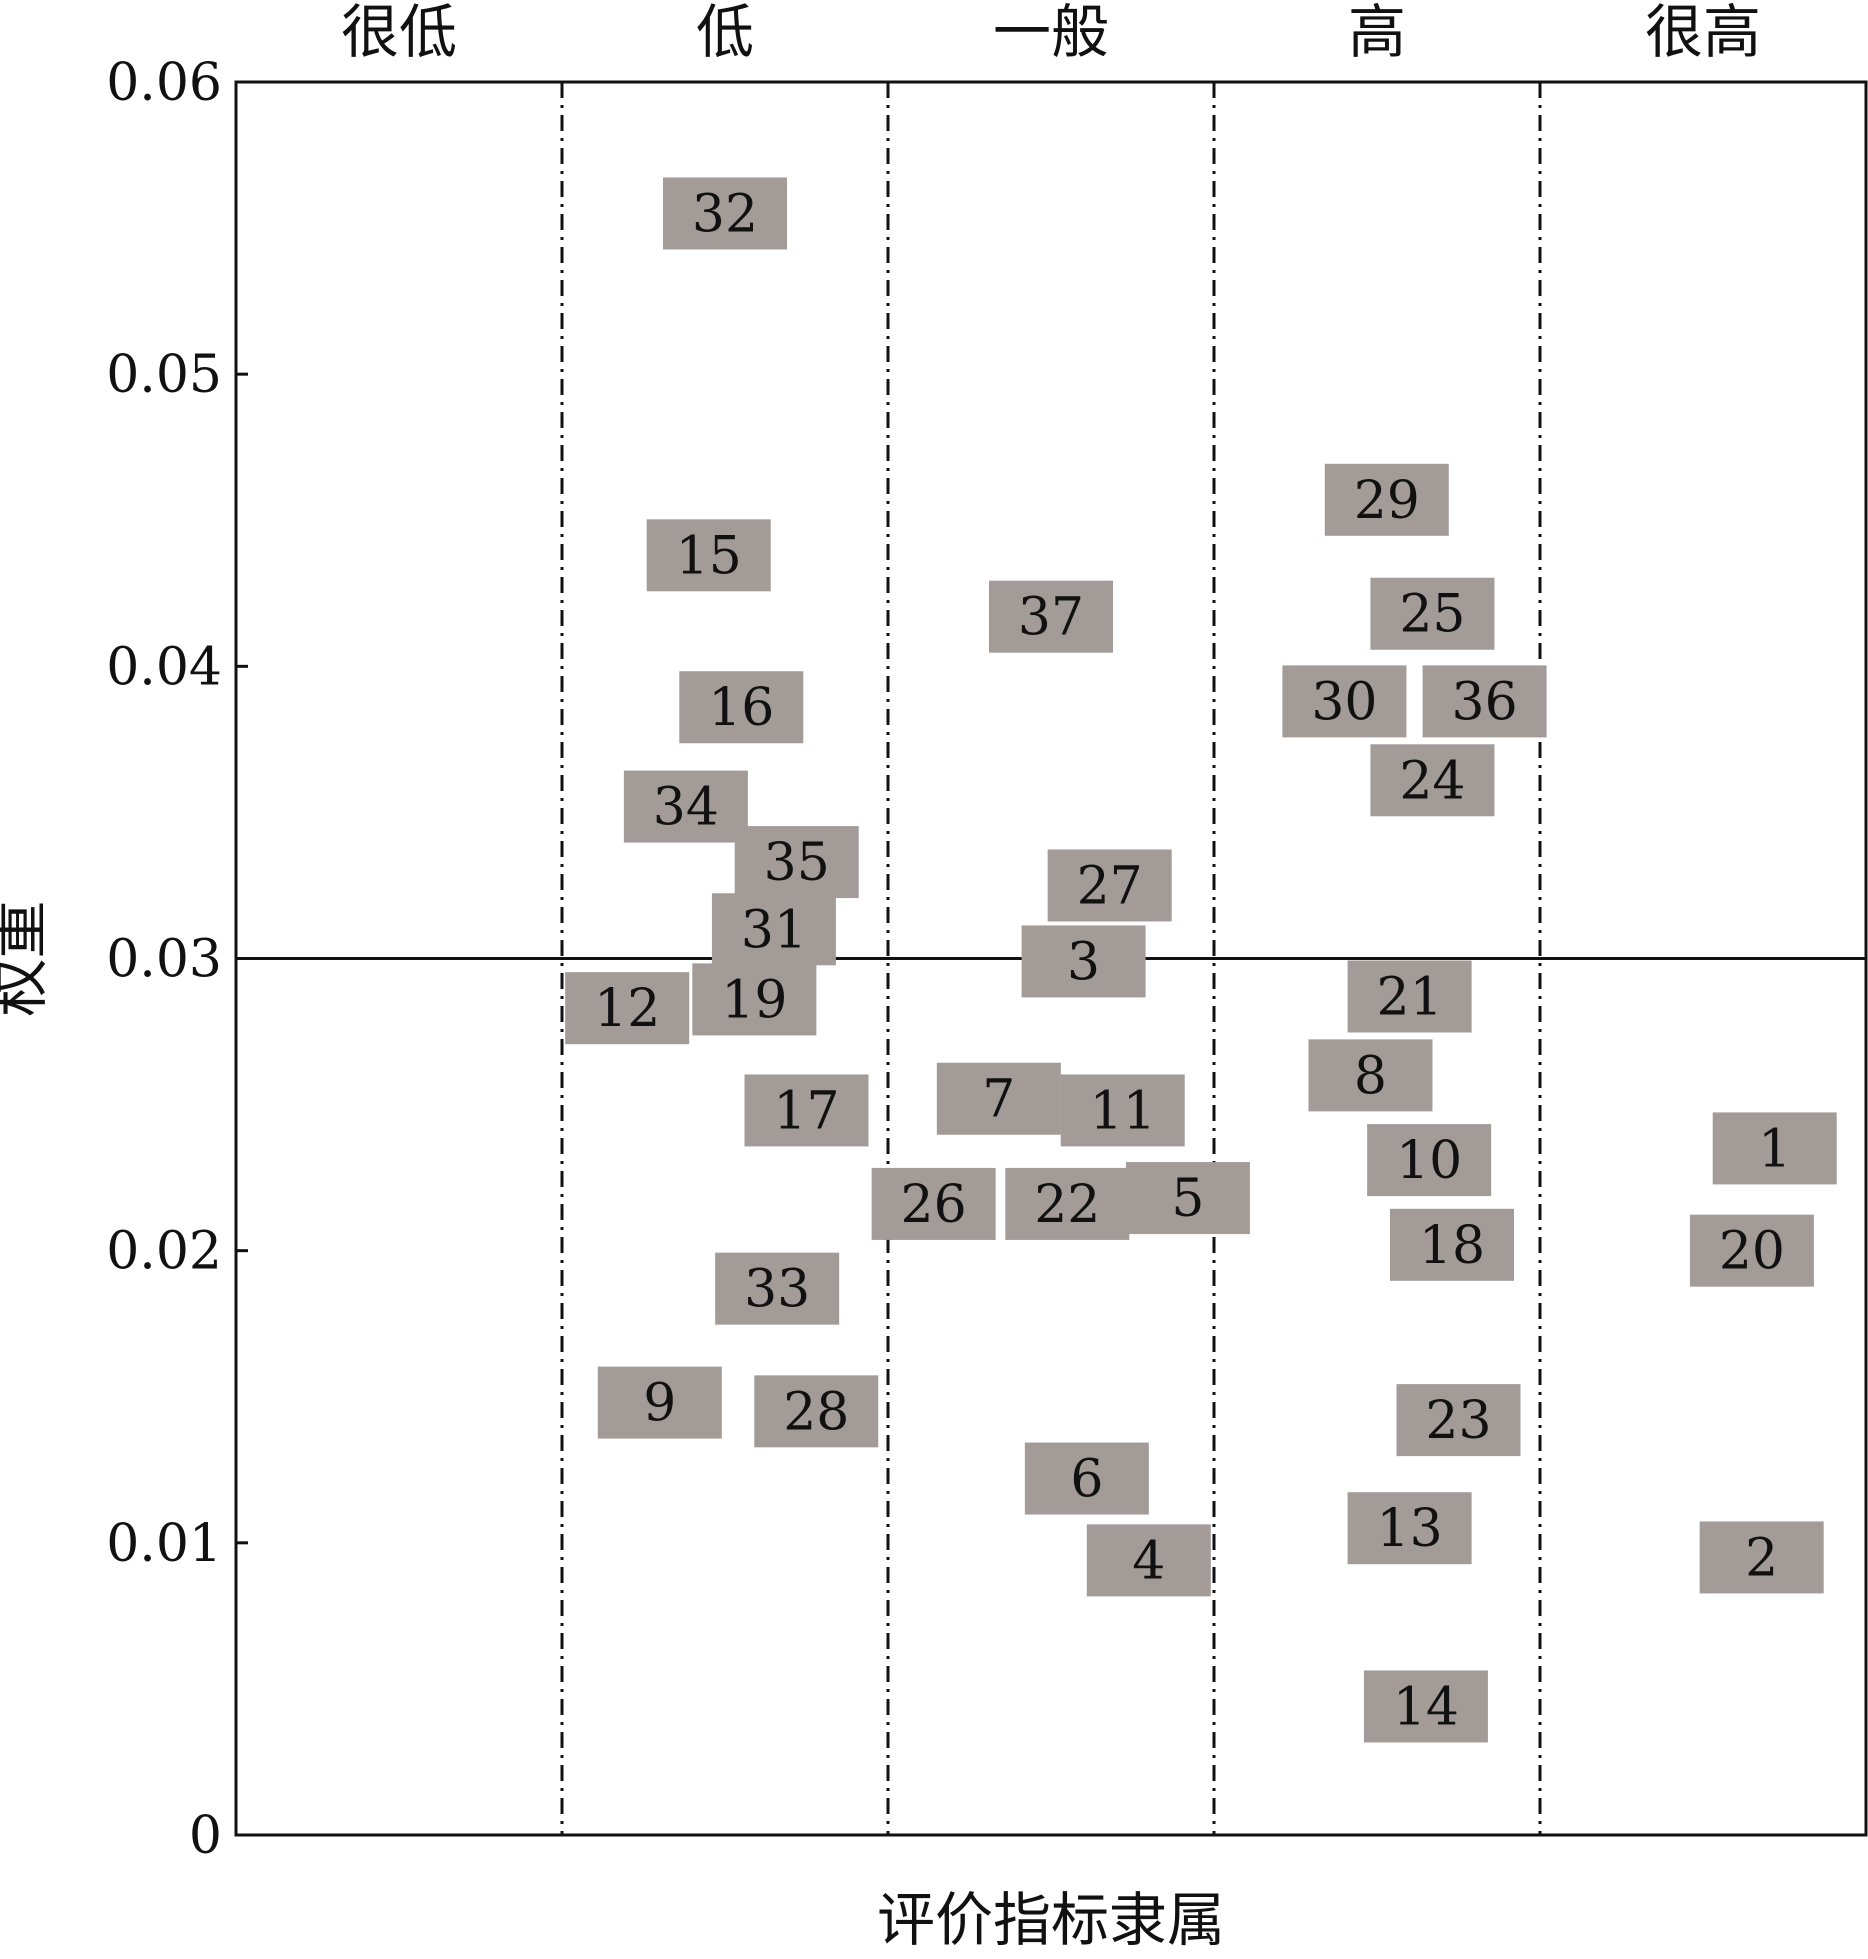  I want to click on point-label: 20, so click(1752, 1252).